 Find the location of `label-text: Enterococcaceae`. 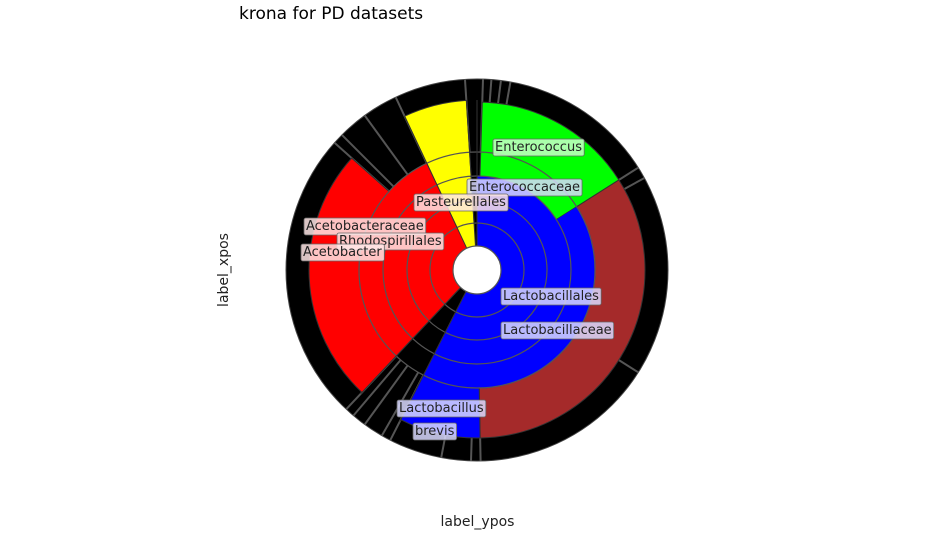

label-text: Enterococcaceae is located at coordinates (524, 187).